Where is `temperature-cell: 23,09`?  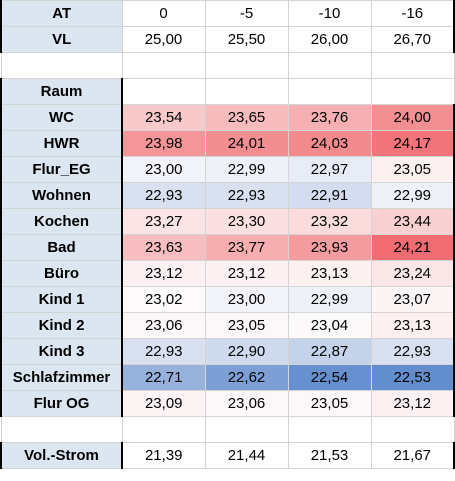
temperature-cell: 23,09 is located at coordinates (163, 403).